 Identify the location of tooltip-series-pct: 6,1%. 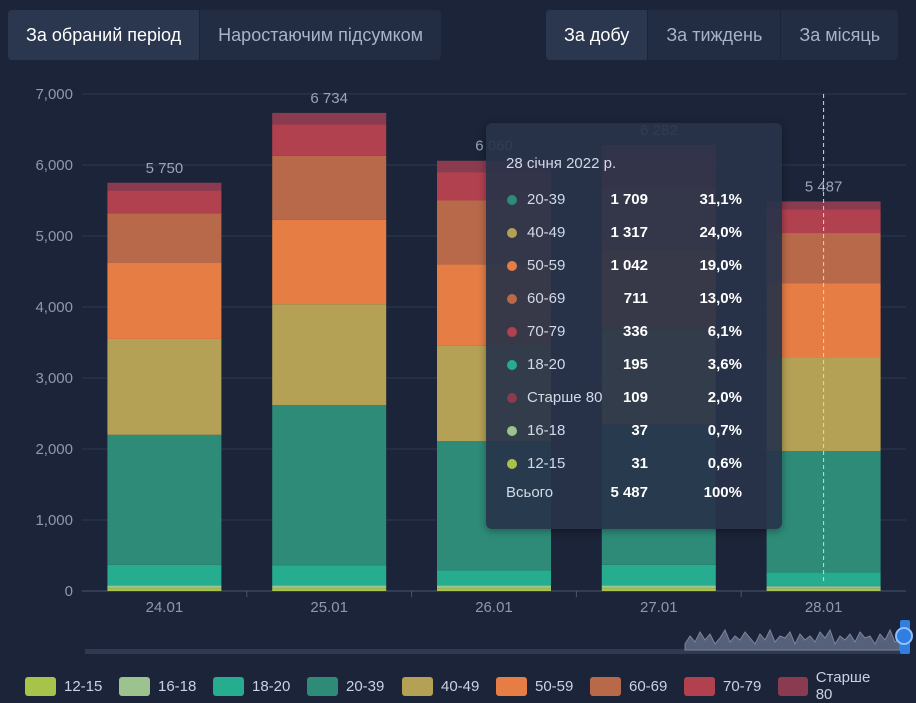
(724, 331).